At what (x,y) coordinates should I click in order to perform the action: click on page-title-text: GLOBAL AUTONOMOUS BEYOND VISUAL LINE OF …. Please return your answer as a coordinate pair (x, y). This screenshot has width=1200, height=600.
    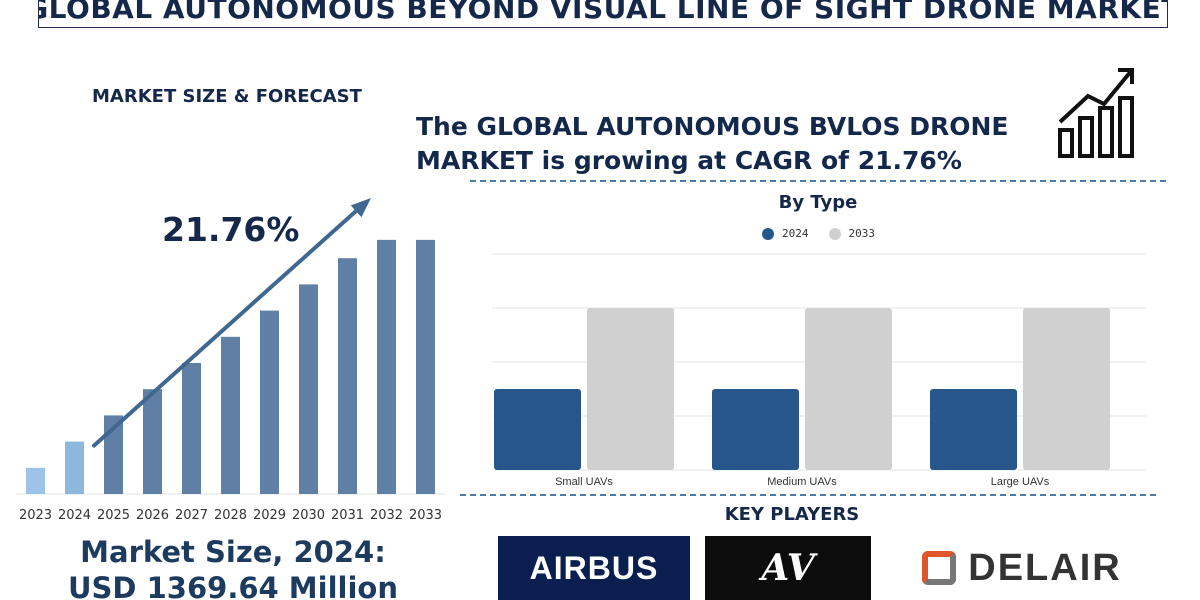
    Looking at the image, I should click on (603, 12).